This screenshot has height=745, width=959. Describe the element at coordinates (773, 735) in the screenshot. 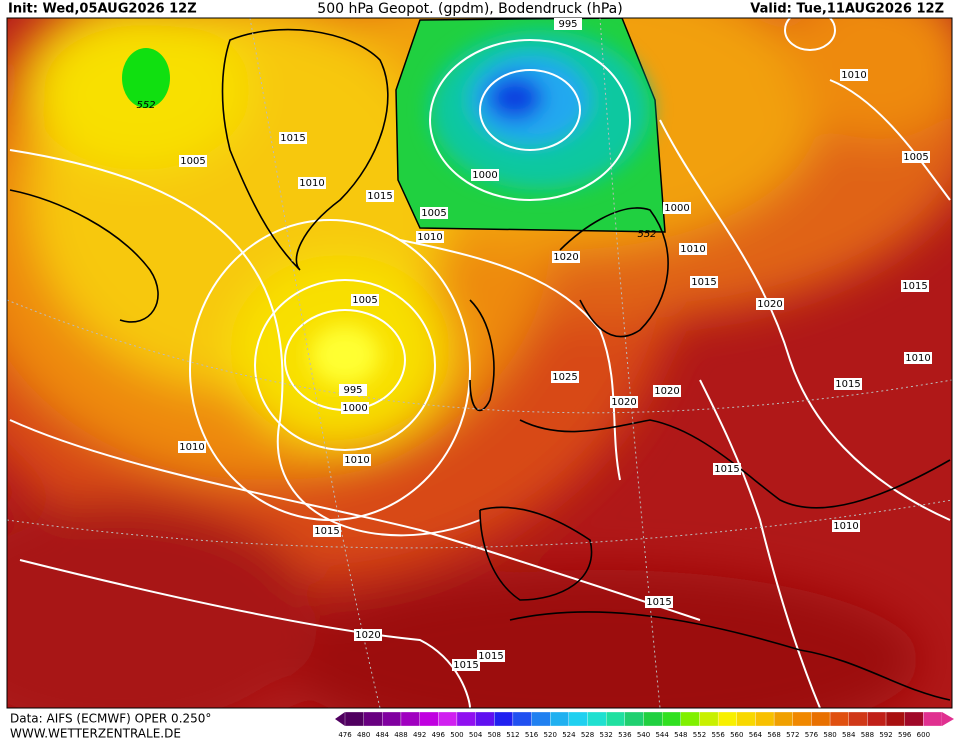

I see `colorbar-label: 568` at that location.